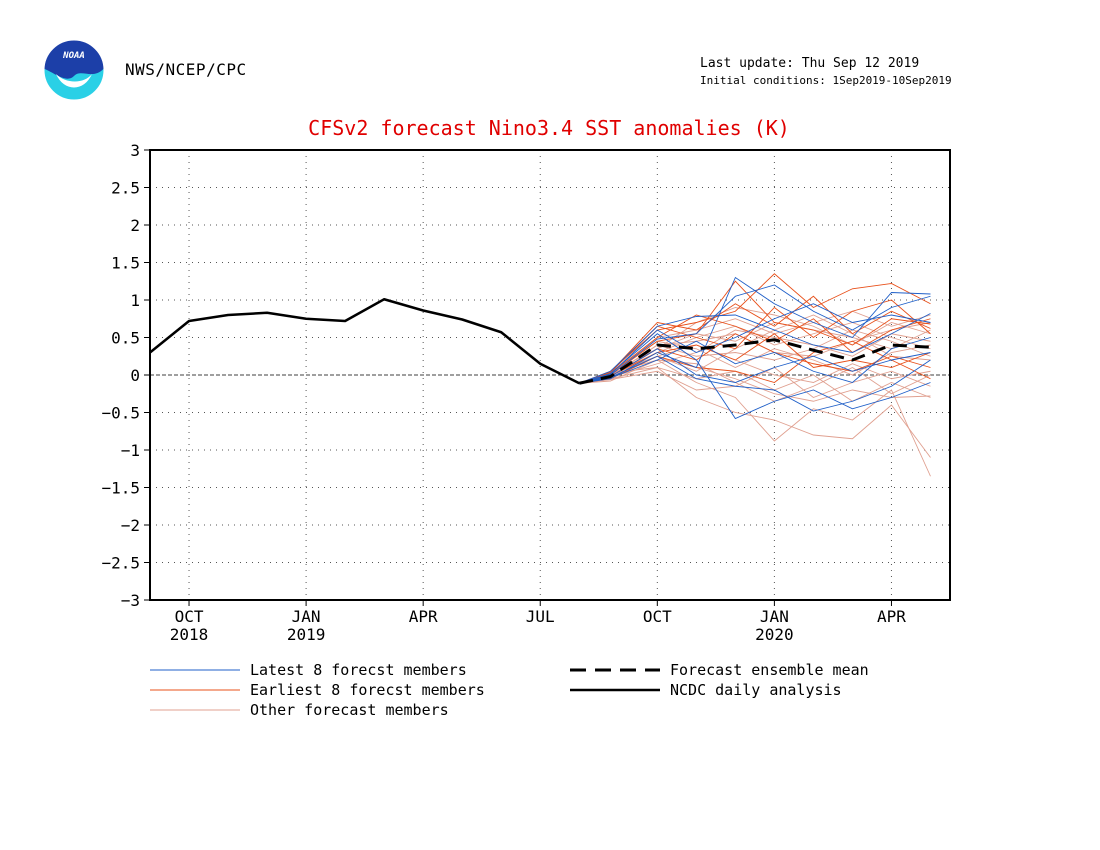  Describe the element at coordinates (756, 690) in the screenshot. I see `legend-label: NCDC daily analysis` at that location.